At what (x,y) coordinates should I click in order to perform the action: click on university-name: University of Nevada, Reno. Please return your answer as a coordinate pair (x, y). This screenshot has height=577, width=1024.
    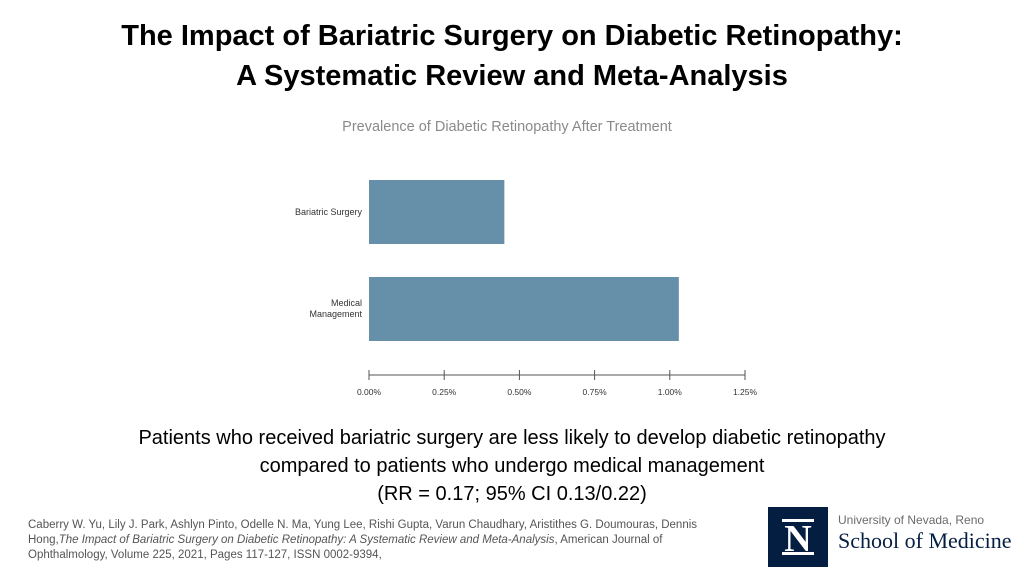
    Looking at the image, I should click on (911, 520).